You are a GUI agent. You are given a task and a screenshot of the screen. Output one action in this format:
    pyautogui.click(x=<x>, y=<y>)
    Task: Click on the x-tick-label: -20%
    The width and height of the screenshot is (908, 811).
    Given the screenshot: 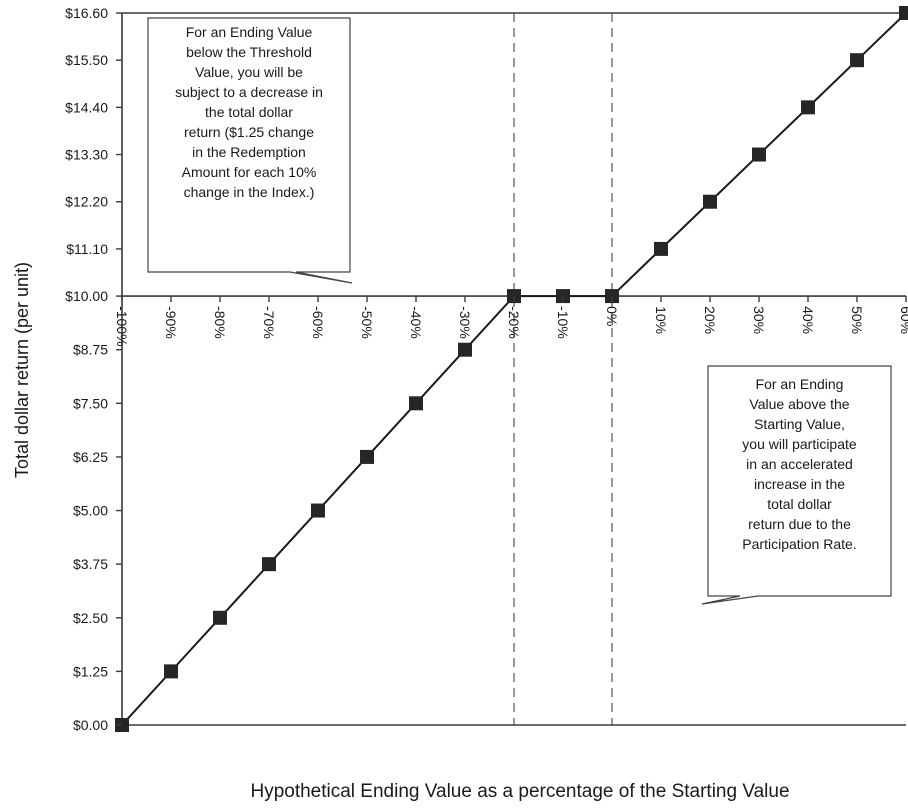 What is the action you would take?
    pyautogui.click(x=514, y=322)
    